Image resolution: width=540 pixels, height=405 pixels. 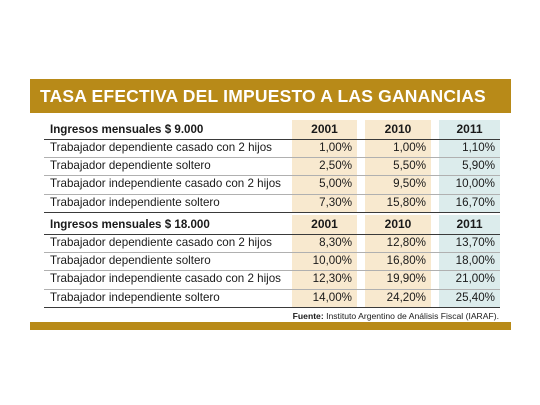 I want to click on value-cell-2001: 5,00%, so click(x=335, y=184).